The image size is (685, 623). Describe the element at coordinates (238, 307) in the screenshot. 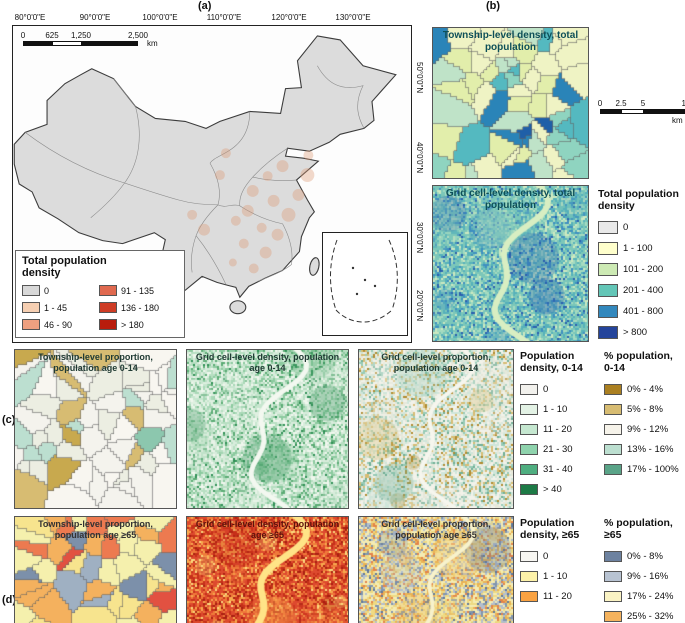

I see `hainan-island` at that location.